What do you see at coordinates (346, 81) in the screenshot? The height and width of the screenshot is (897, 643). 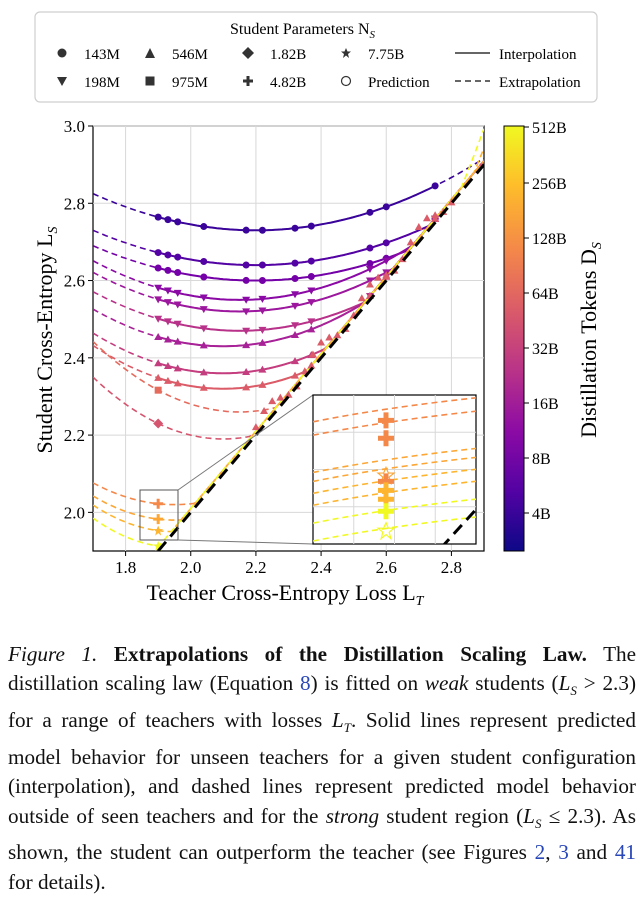 I see `legend-marker-open-circle` at bounding box center [346, 81].